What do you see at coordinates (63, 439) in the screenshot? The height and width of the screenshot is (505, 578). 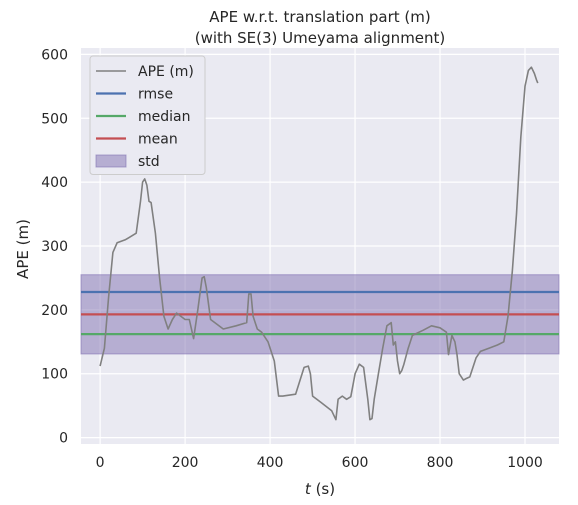 I see `y-tick-label: 0` at bounding box center [63, 439].